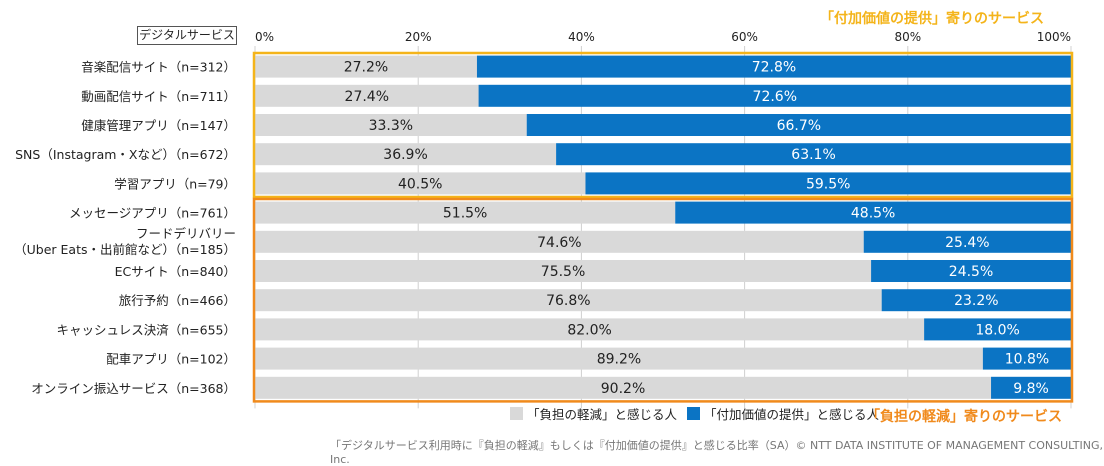  I want to click on data-label-burden: 33.3%, so click(391, 126).